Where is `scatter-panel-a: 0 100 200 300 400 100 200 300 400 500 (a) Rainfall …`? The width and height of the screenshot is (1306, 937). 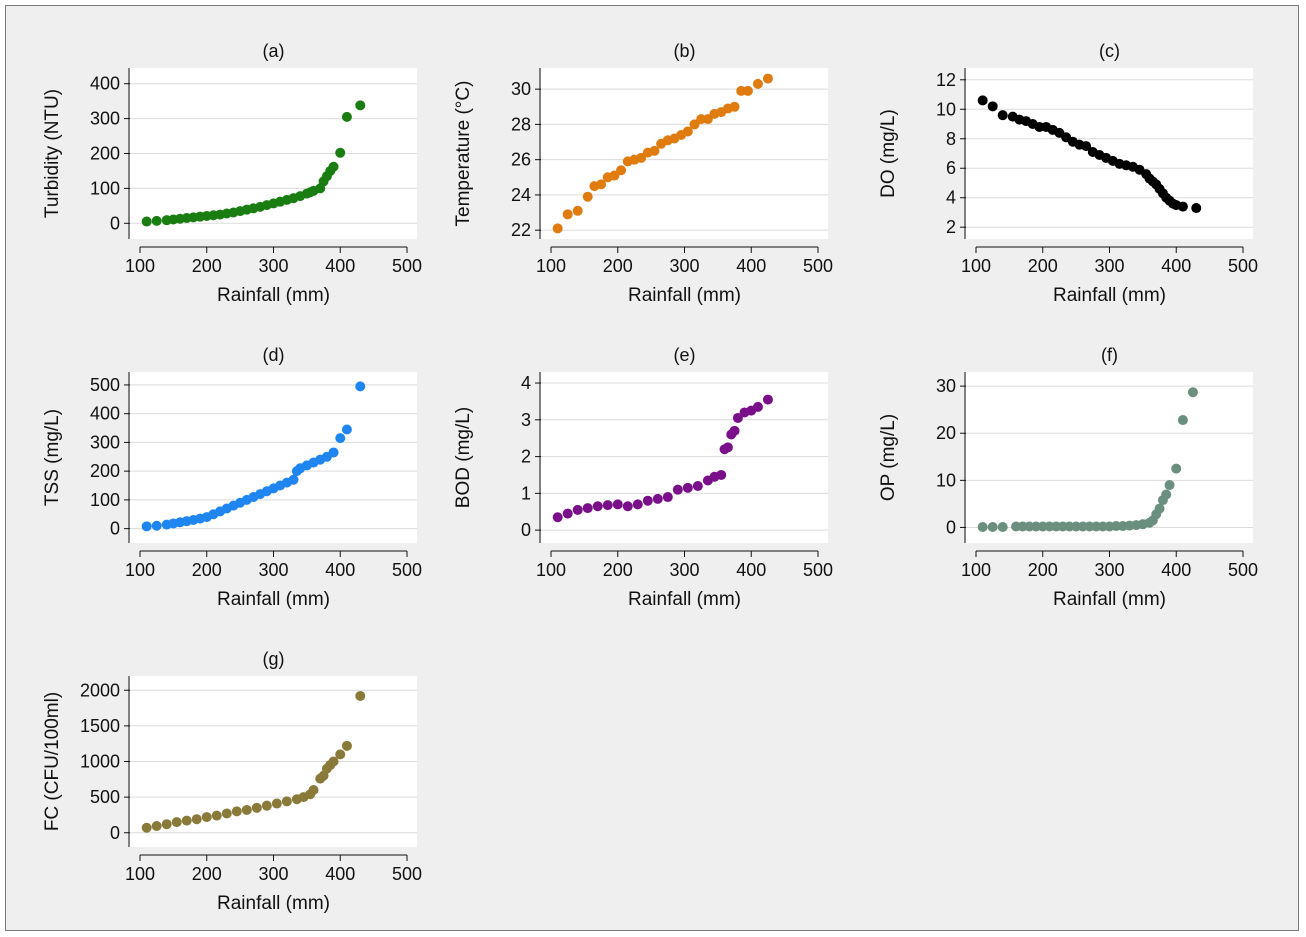
scatter-panel-a: 0 100 200 300 400 100 200 300 400 500 (a) Rainfall … is located at coordinates (232, 173).